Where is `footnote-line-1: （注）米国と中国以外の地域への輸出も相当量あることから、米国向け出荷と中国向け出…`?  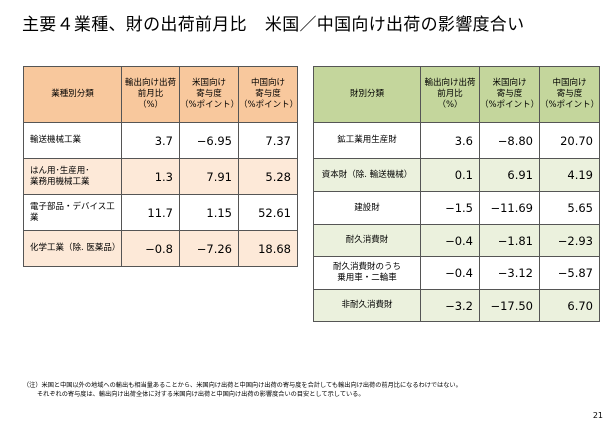
footnote-line-1: （注）米国と中国以外の地域への輸出も相当量あることから、米国向け出荷と中国向け出… is located at coordinates (242, 385).